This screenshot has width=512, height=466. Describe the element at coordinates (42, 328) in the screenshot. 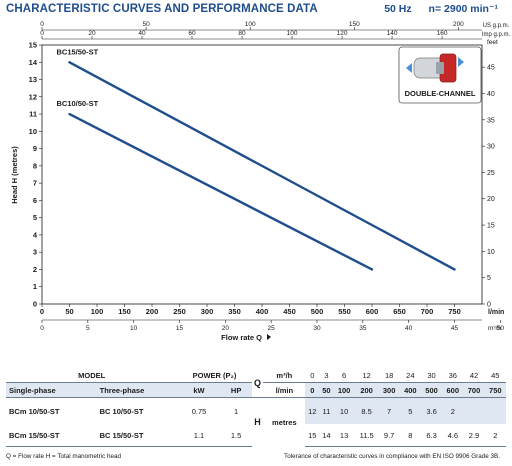

I see `m3h-tick-label: 0` at that location.